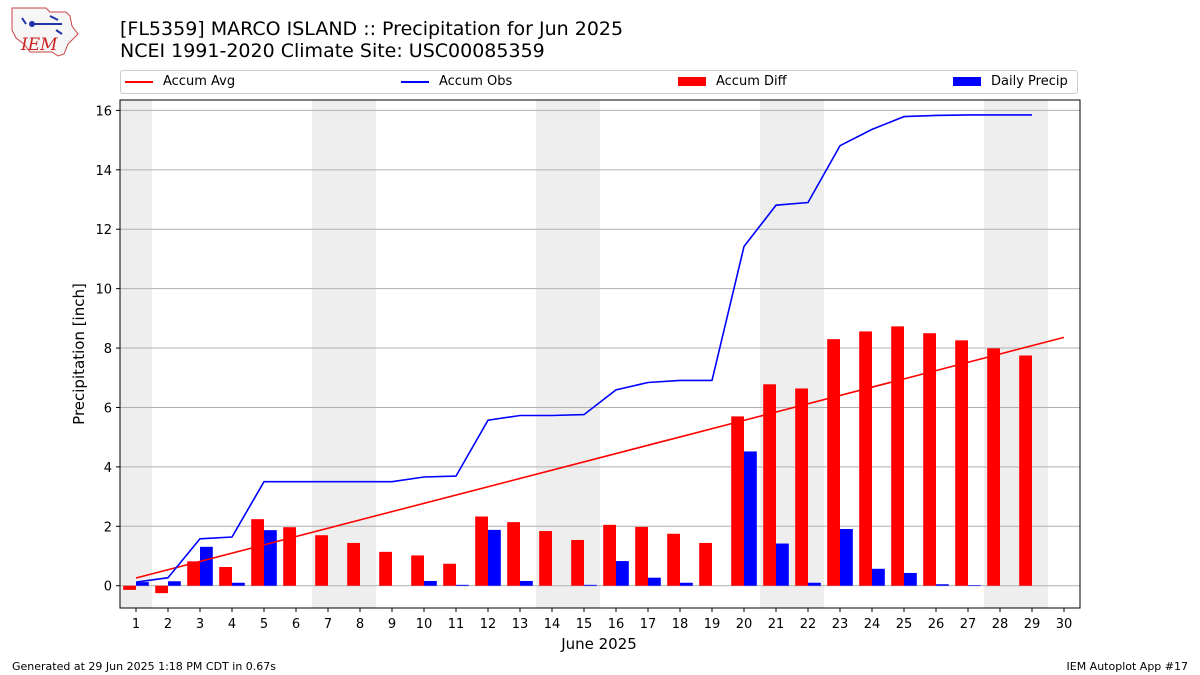 This screenshot has height=675, width=1200. Describe the element at coordinates (415, 81) in the screenshot. I see `legend-swatch-accum-obs` at that location.